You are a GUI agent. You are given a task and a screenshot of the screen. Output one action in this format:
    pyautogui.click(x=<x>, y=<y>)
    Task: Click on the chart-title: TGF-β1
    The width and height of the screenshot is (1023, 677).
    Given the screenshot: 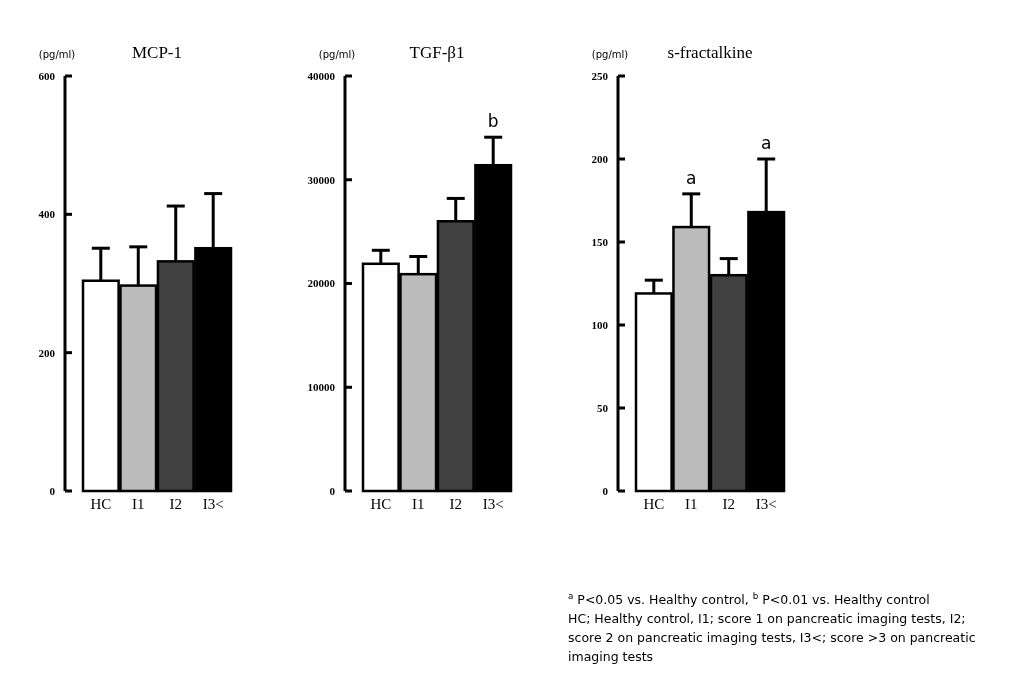 What is the action you would take?
    pyautogui.click(x=437, y=52)
    